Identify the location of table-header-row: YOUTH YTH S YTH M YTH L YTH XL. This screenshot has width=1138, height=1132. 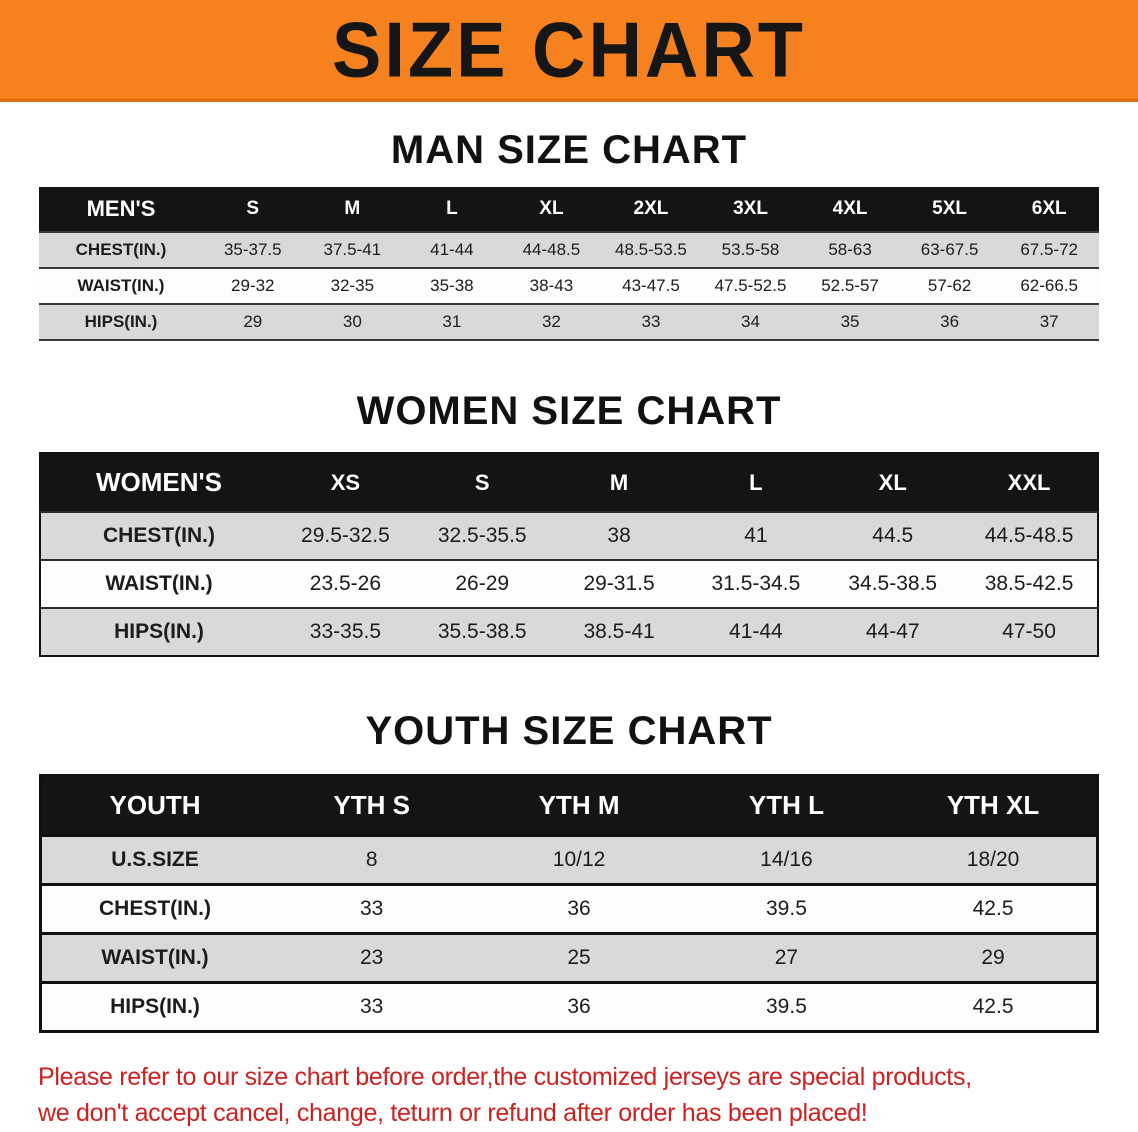
(569, 805).